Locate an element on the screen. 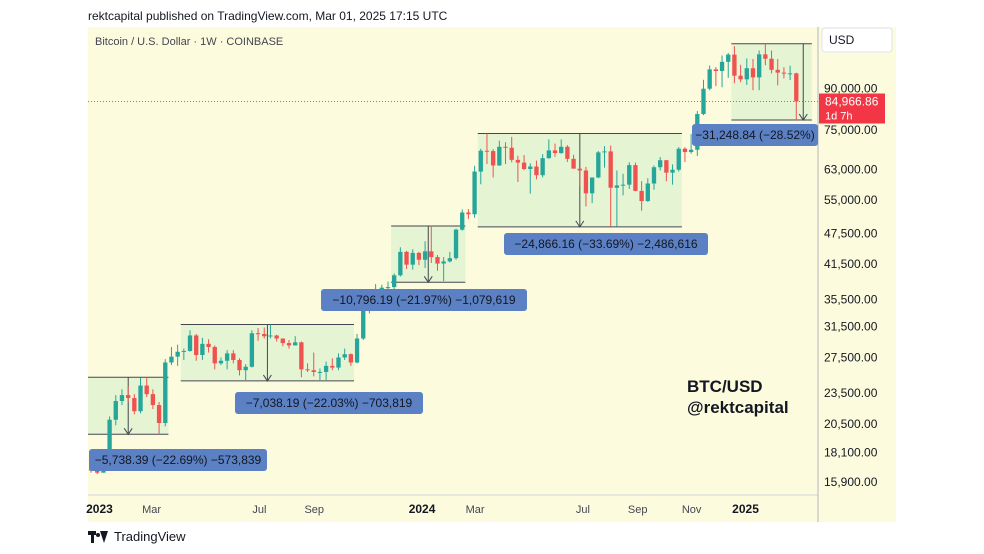  time-tick-label: 2024 is located at coordinates (422, 509).